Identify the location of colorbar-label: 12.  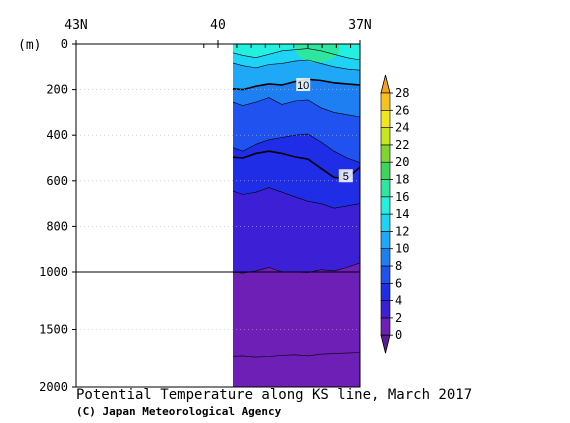
(402, 231).